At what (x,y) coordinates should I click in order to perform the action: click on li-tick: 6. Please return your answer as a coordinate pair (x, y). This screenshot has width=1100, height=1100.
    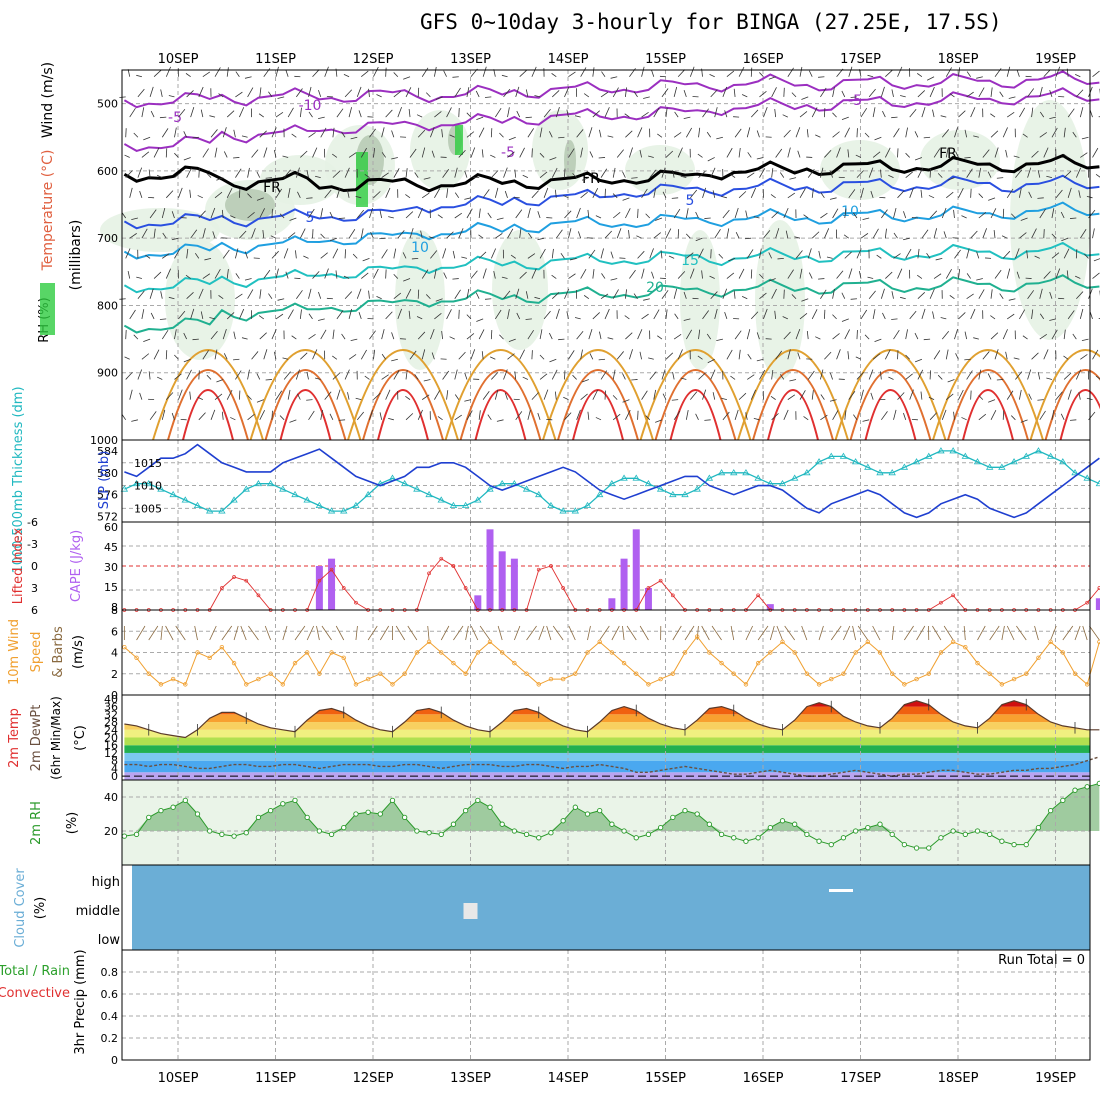
    Looking at the image, I should click on (34, 610).